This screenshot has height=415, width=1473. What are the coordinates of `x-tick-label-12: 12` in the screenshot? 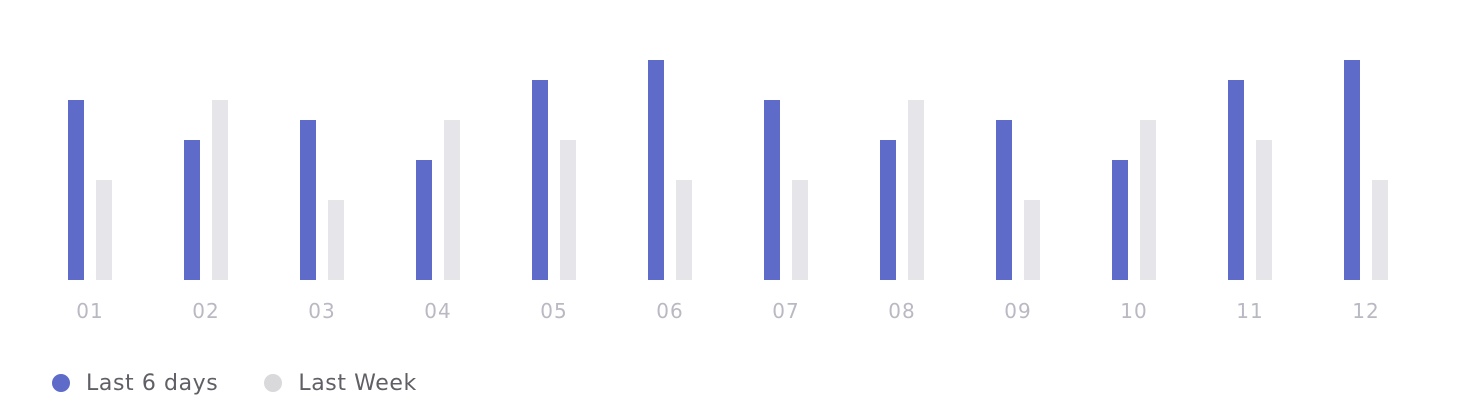 It's located at (1365, 311).